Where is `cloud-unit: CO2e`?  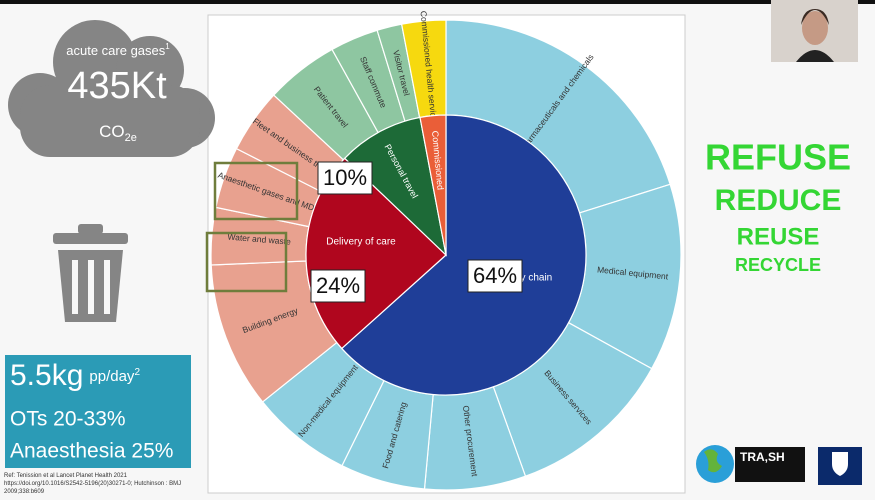 cloud-unit: CO2e is located at coordinates (118, 132).